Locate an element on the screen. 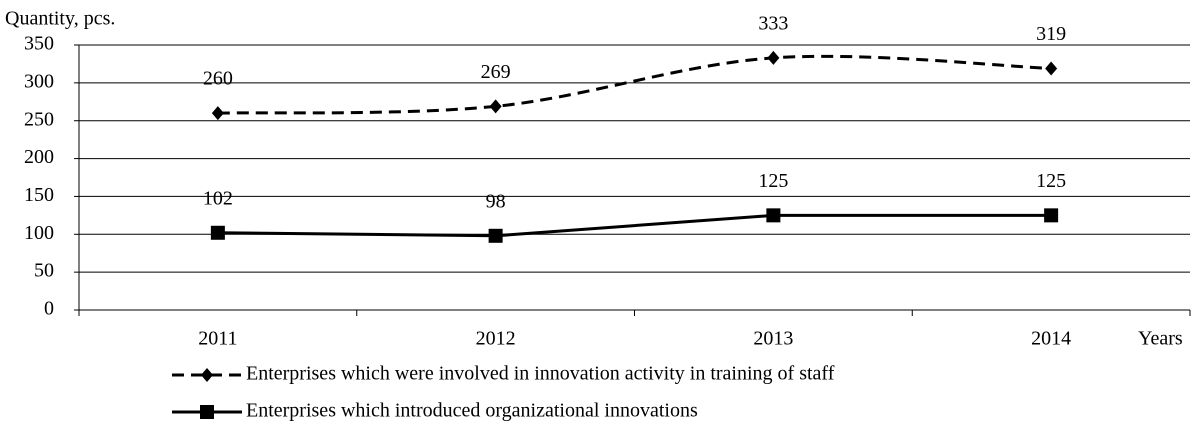  x-tick-label: 2012 is located at coordinates (496, 339).